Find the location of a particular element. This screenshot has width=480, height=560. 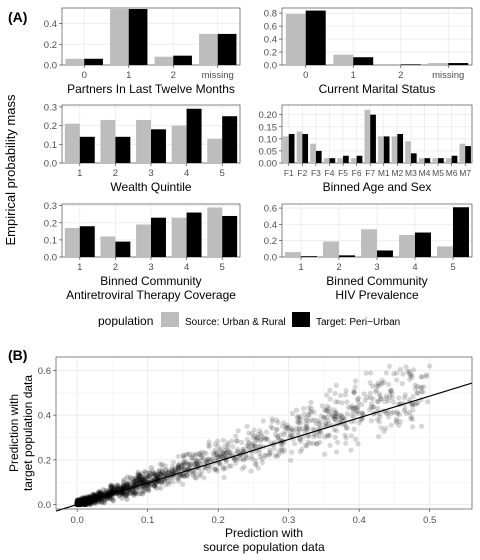

x-tick-label: 2 is located at coordinates (338, 267).